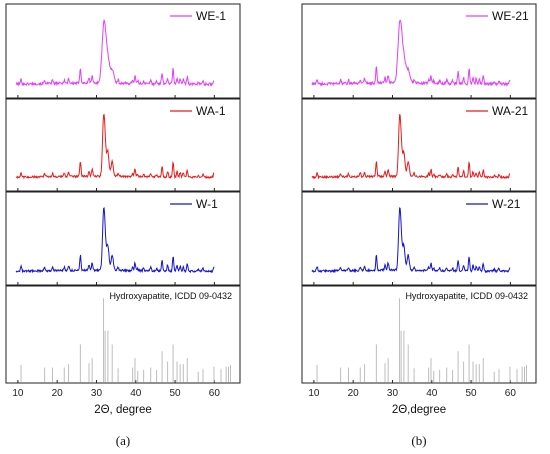  I want to click on legend-label: WE-21, so click(510, 16).